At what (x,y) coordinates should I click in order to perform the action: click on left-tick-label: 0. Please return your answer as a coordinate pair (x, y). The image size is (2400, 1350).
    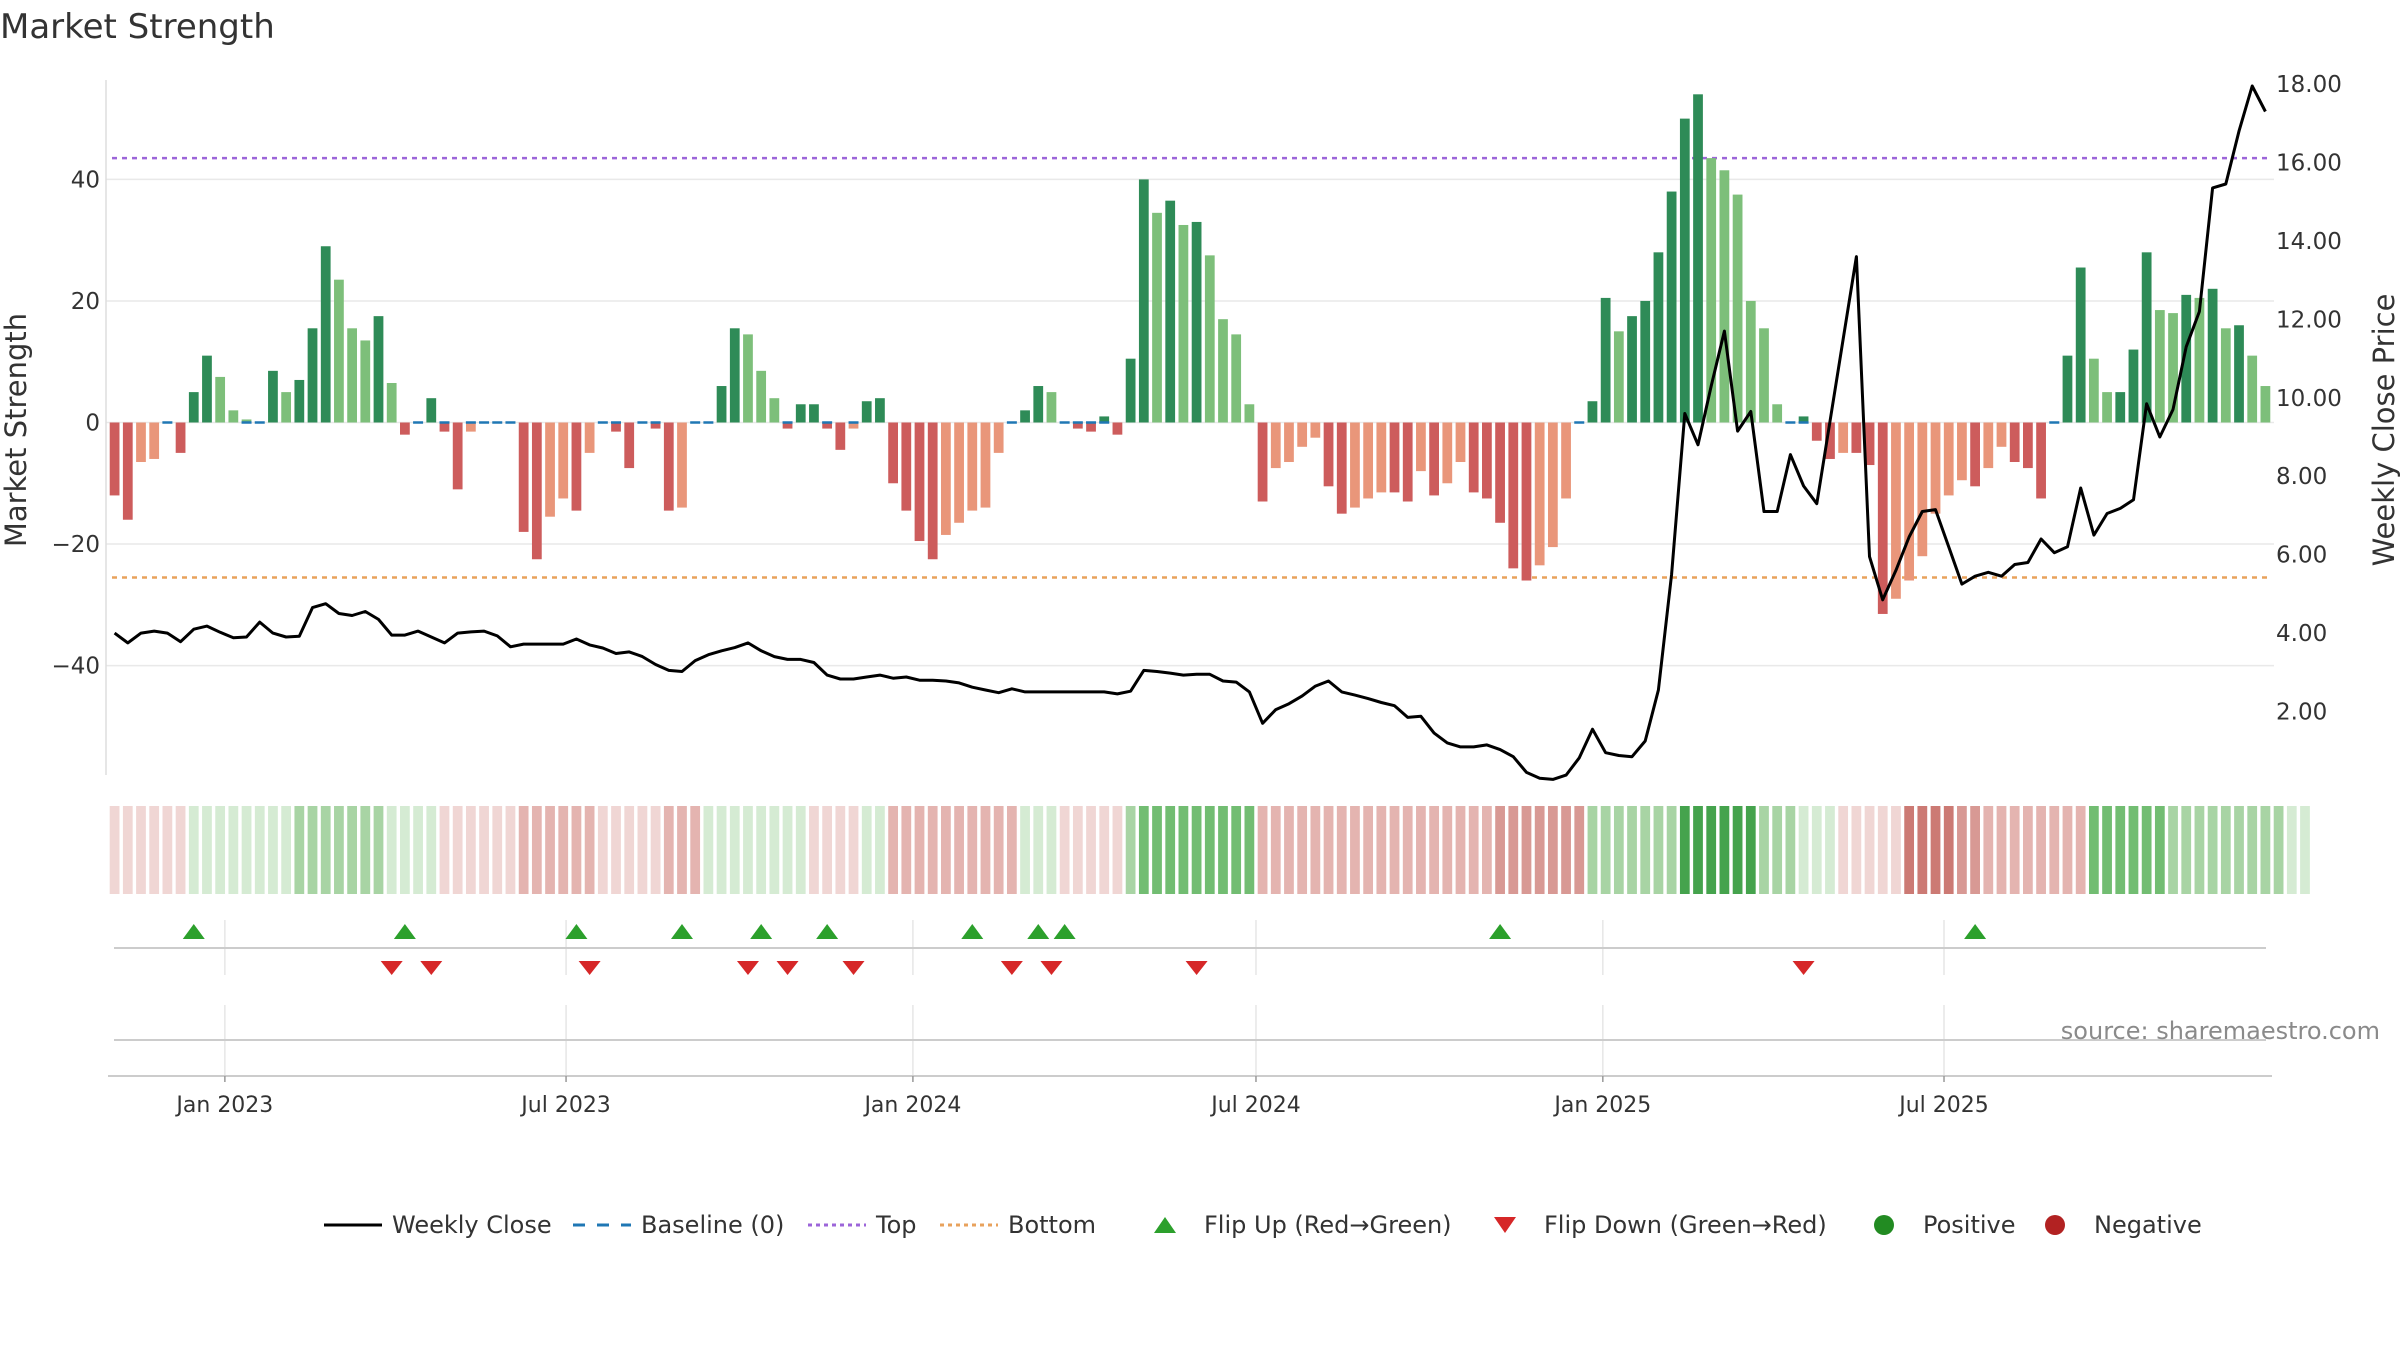
    Looking at the image, I should click on (92, 424).